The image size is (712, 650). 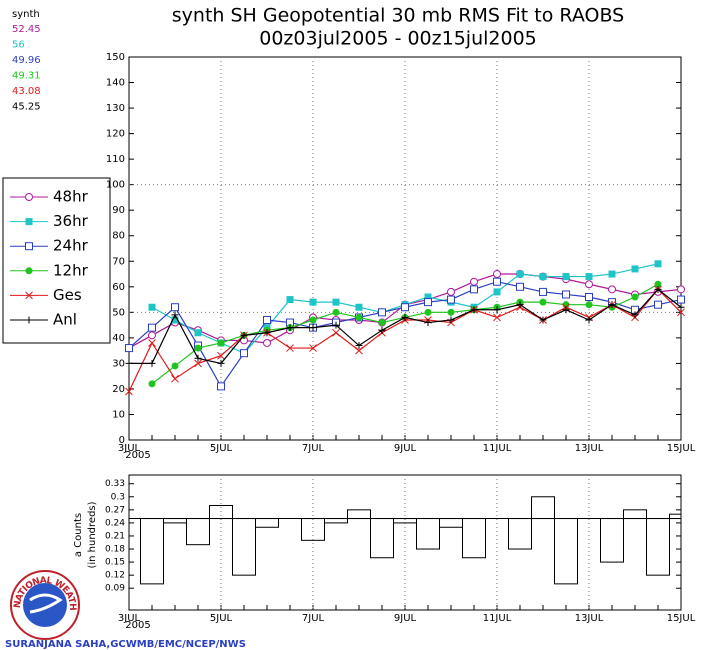 What do you see at coordinates (115, 83) in the screenshot?
I see `y-tick-label: 140` at bounding box center [115, 83].